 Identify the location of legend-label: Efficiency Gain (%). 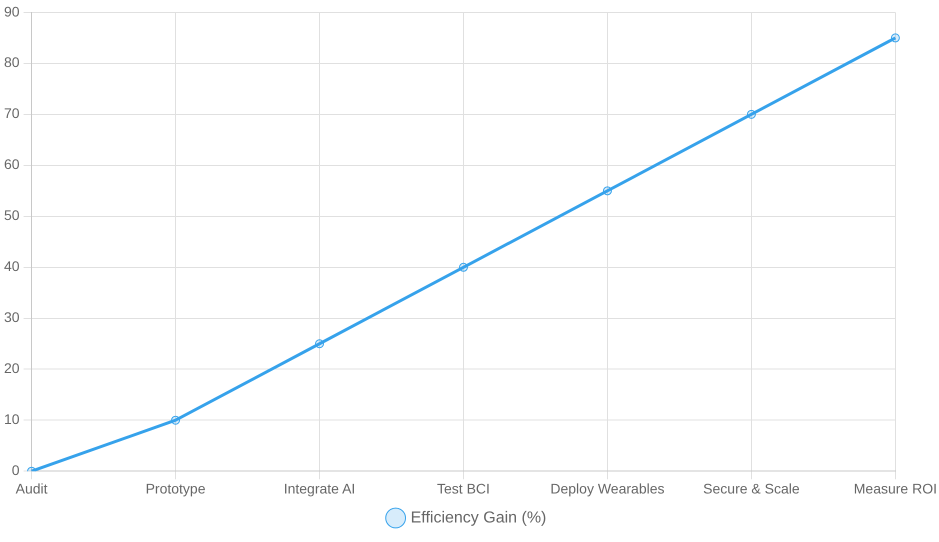
(478, 517).